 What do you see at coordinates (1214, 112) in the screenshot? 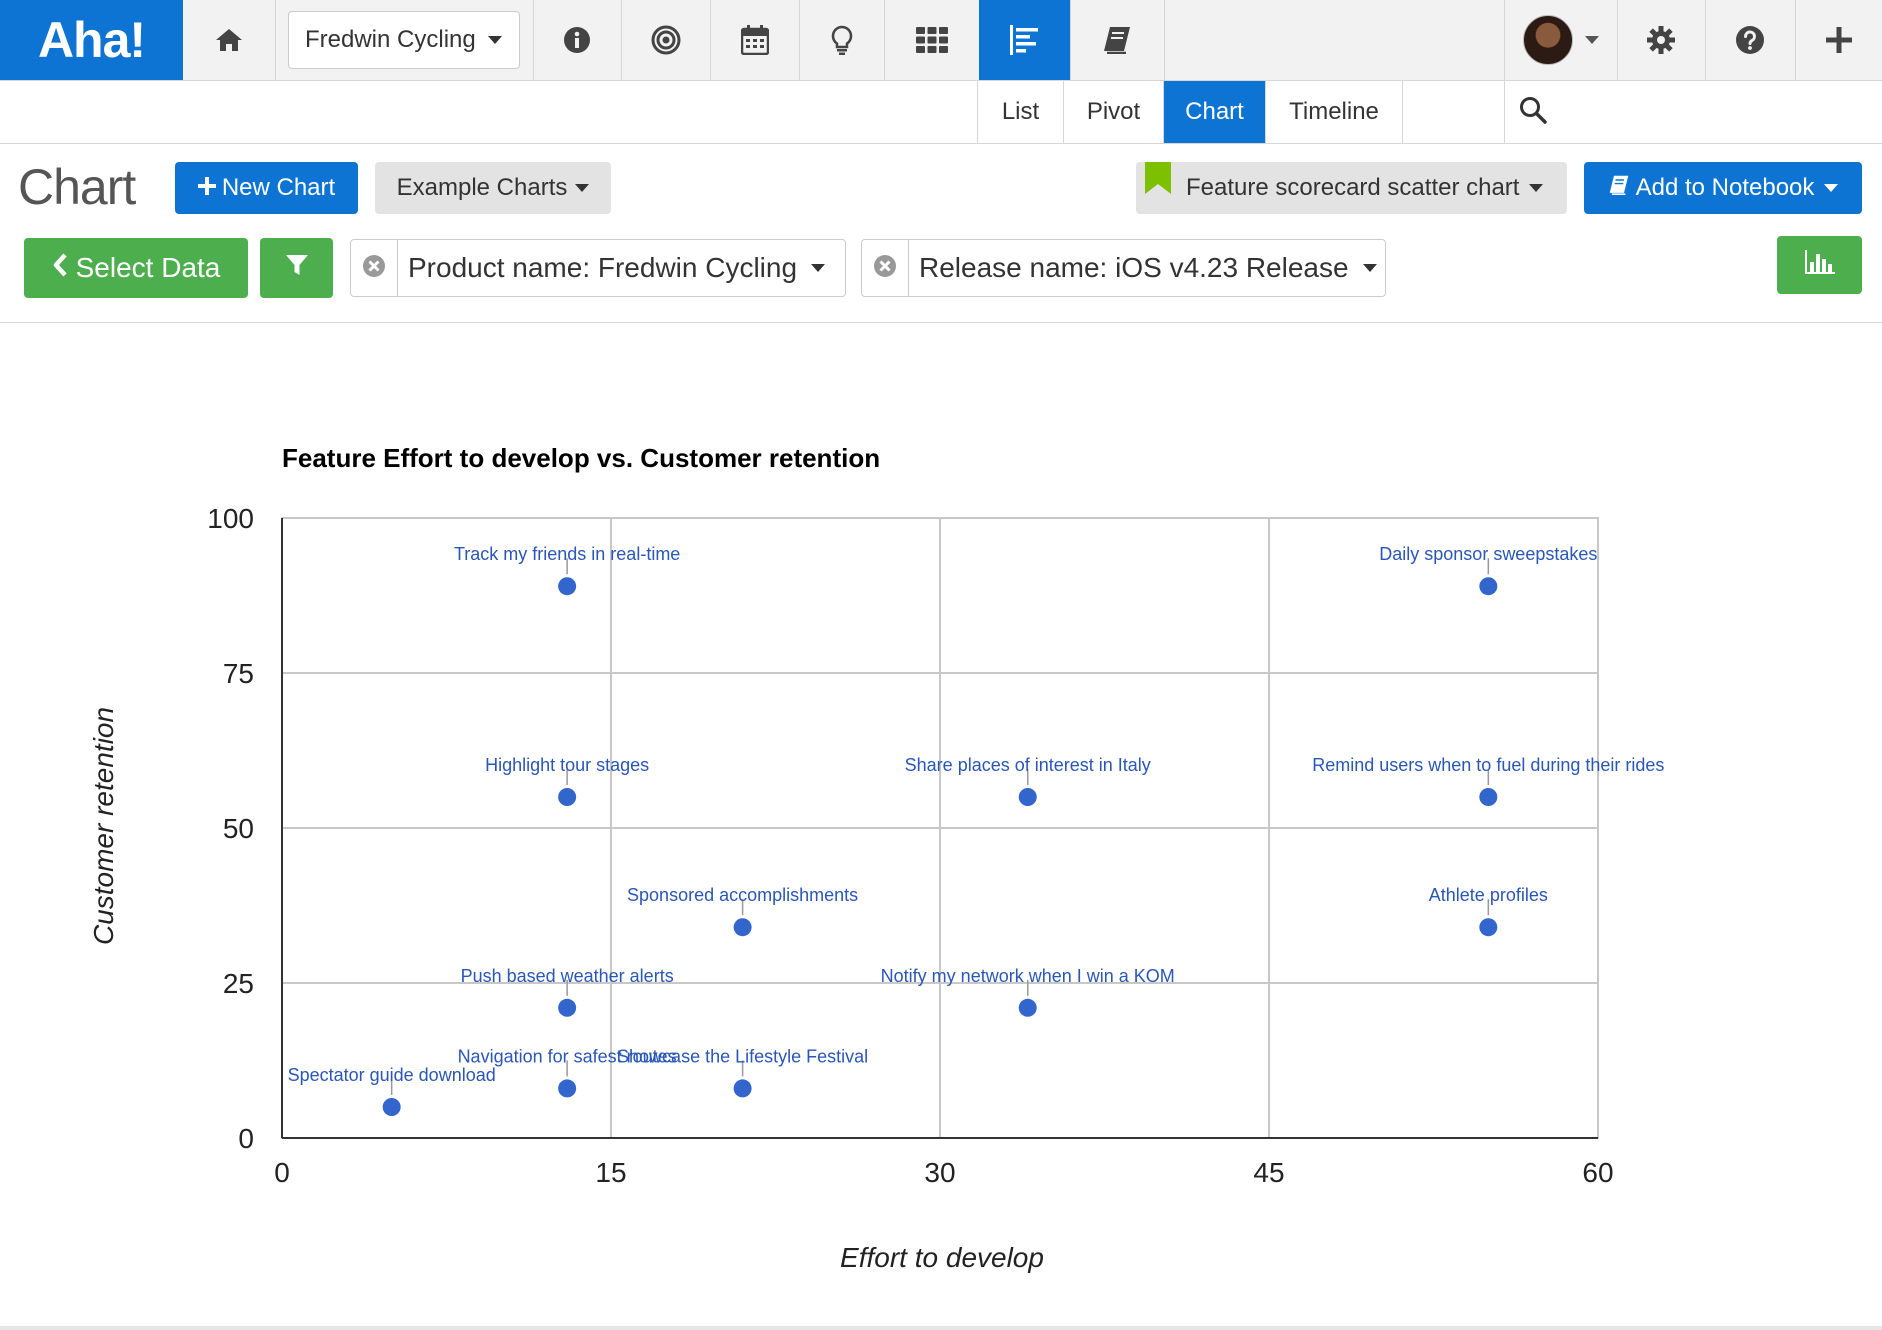
I see `tab-chart: Chart` at bounding box center [1214, 112].